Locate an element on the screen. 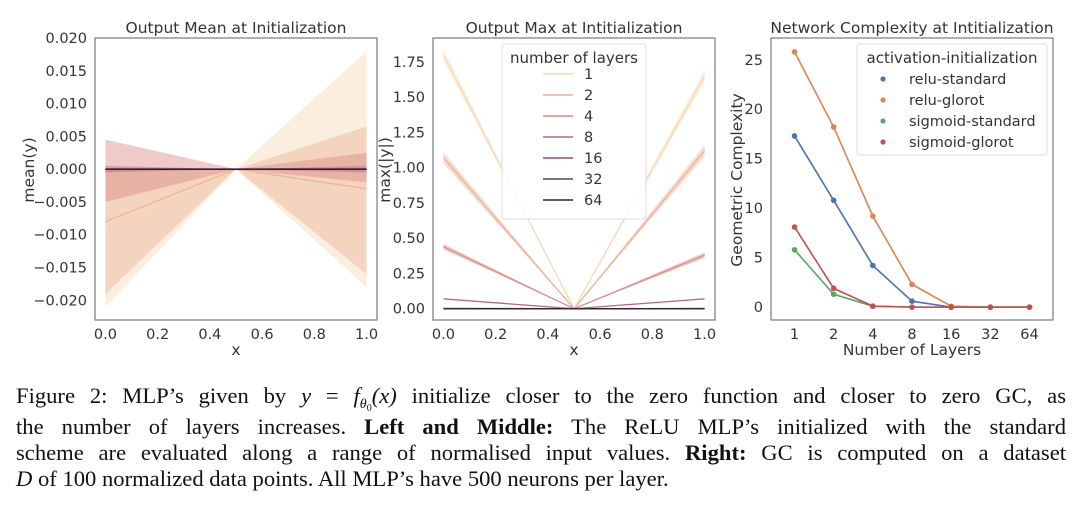  x-tick-label: 0.6 is located at coordinates (262, 335).